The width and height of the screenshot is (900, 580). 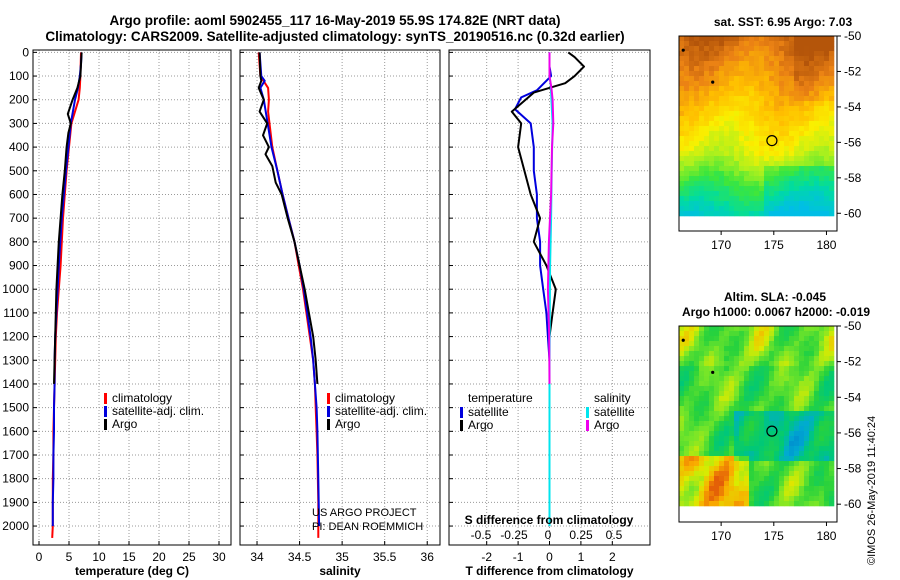 What do you see at coordinates (757, 416) in the screenshot?
I see `map-raster` at bounding box center [757, 416].